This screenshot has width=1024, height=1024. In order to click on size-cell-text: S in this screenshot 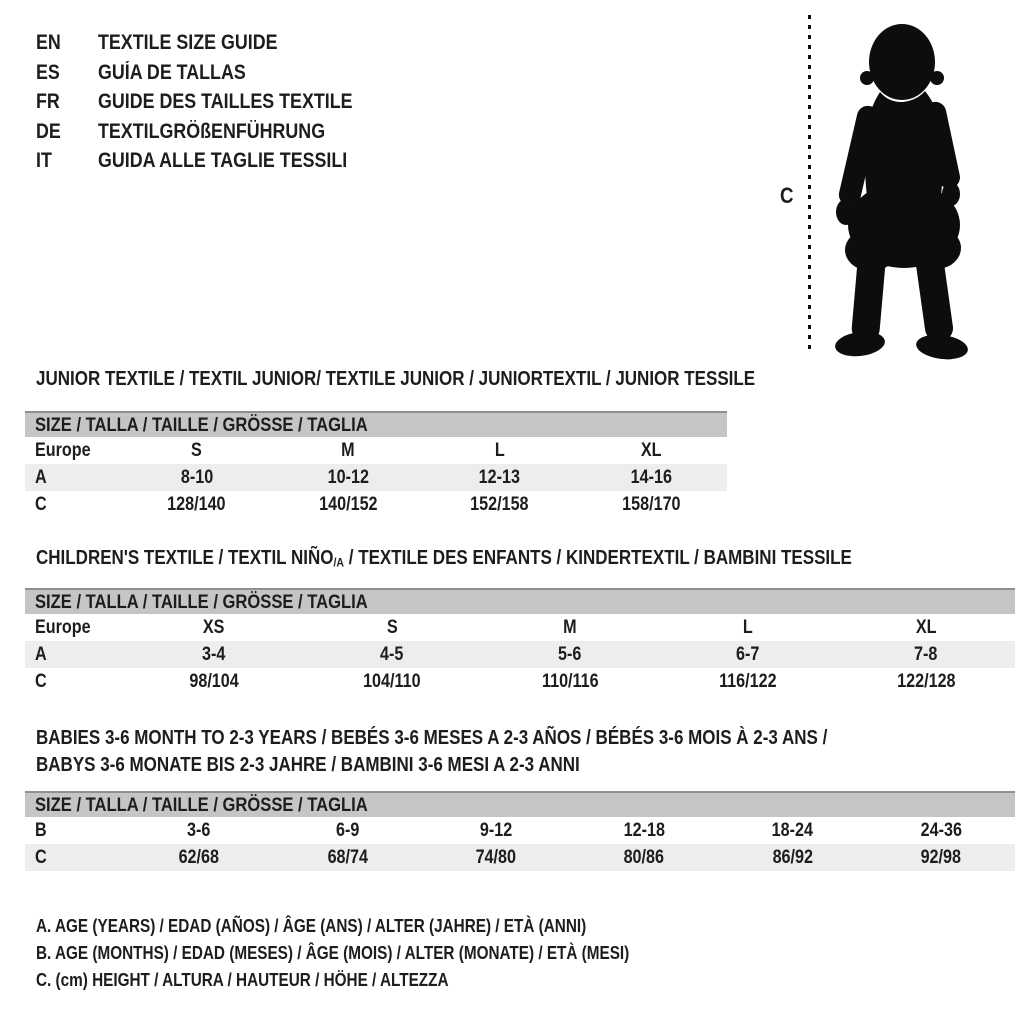, I will do `click(392, 627)`.